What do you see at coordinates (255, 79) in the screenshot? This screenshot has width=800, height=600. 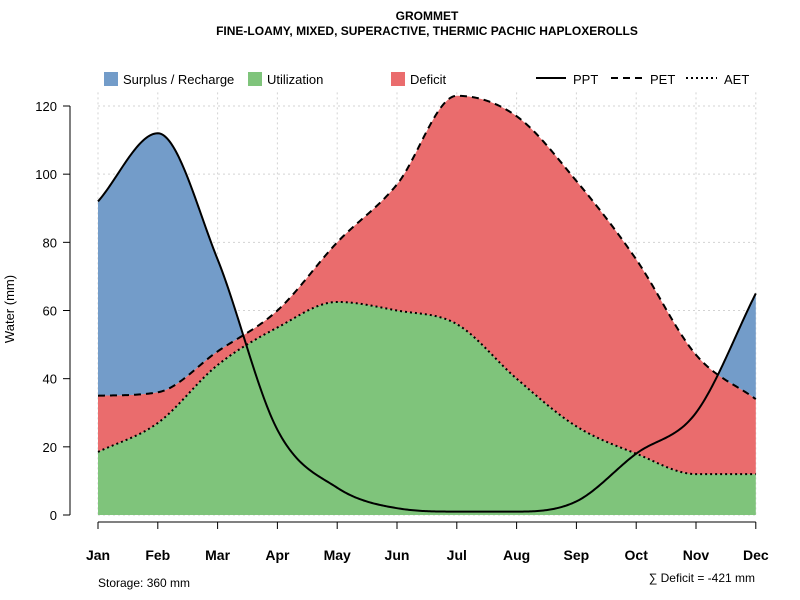 I see `legend-swatch-utilization` at bounding box center [255, 79].